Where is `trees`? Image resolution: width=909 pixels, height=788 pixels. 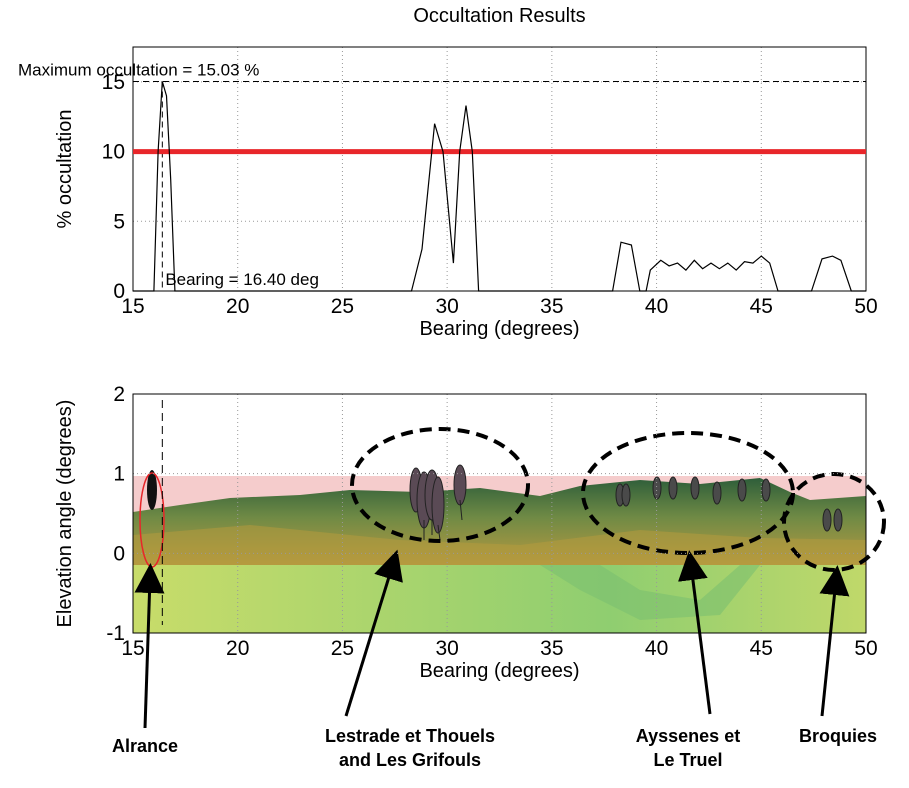
trees is located at coordinates (495, 502).